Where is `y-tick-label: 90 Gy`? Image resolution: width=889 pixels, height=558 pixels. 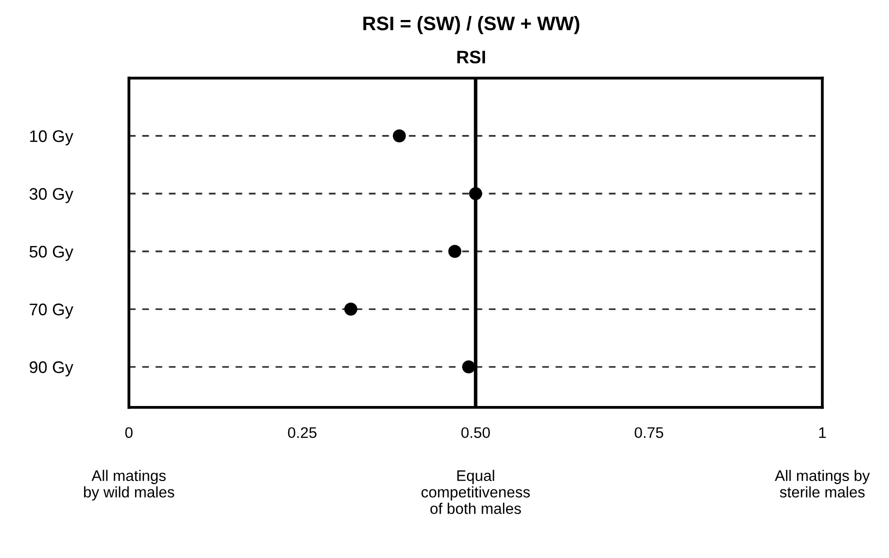
y-tick-label: 90 Gy is located at coordinates (52, 368).